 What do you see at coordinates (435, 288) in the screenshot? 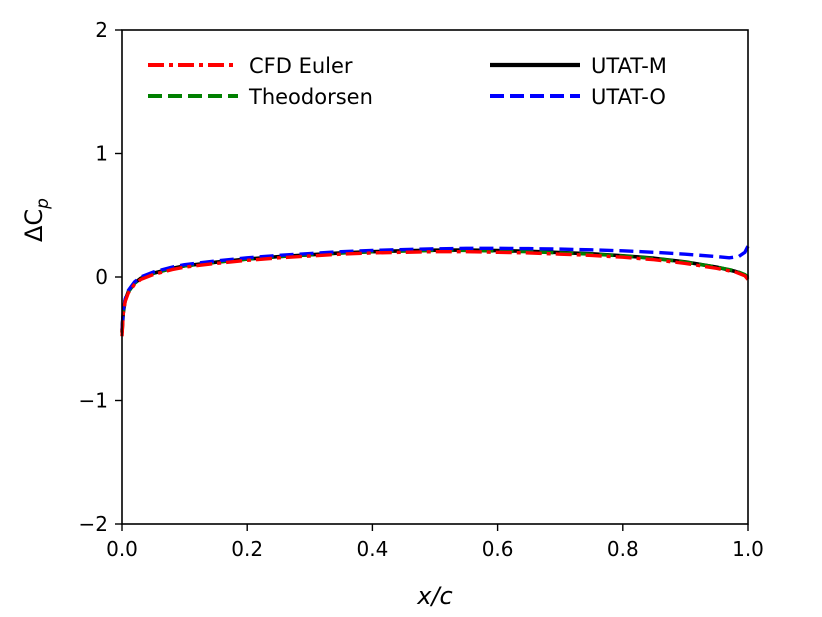
I see `series-line-utat-o` at bounding box center [435, 288].